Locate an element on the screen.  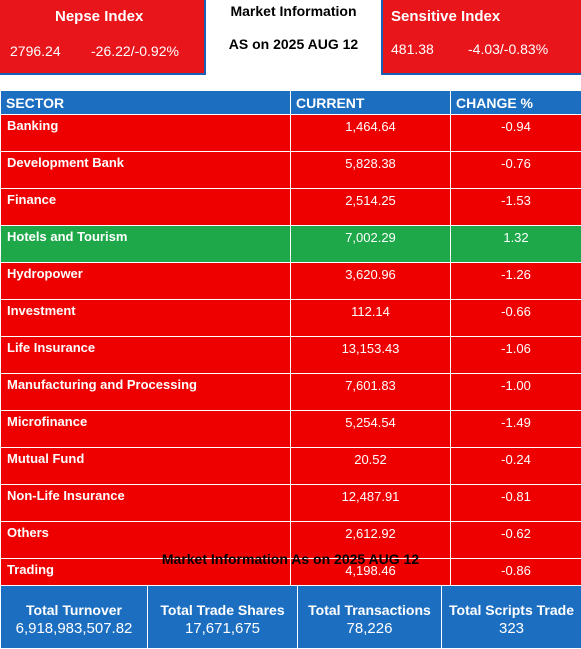
sector-name: Banking is located at coordinates (145, 133).